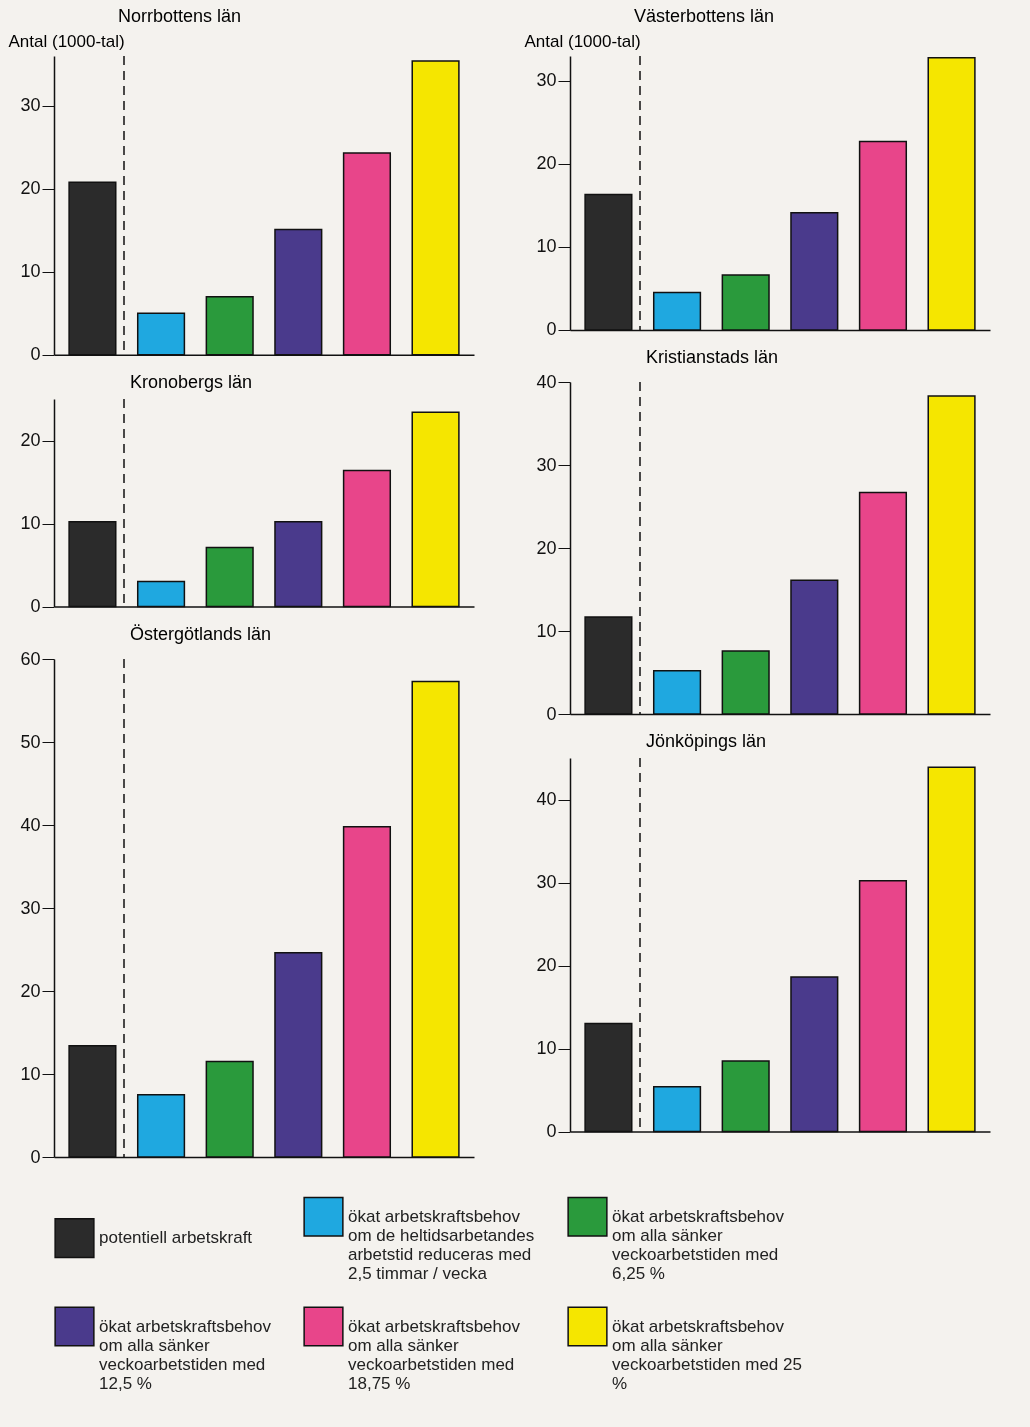 The height and width of the screenshot is (1427, 1030). What do you see at coordinates (30, 658) in the screenshot?
I see `y-tick-label: 60` at bounding box center [30, 658].